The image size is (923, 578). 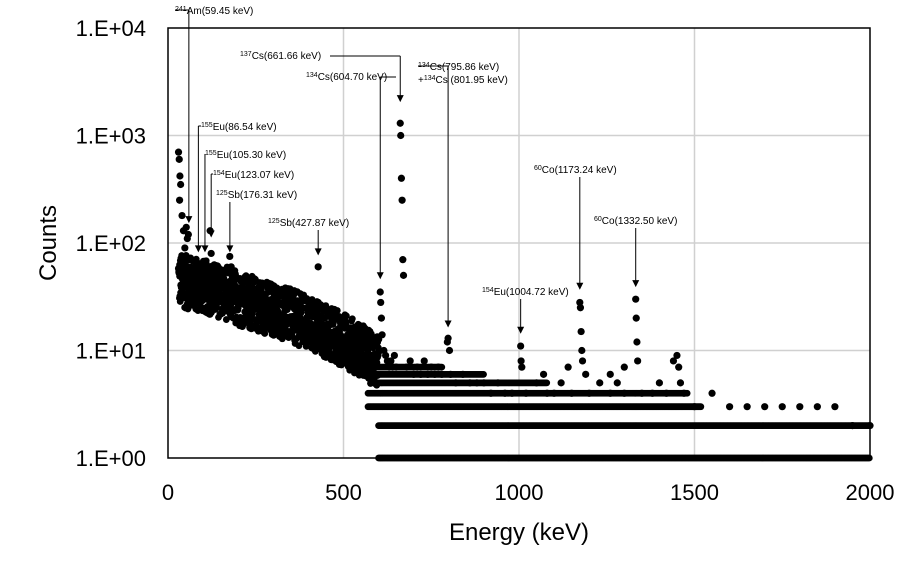 I want to click on annotation-label-5: 125Sb(427.87 keV), so click(x=308, y=223).